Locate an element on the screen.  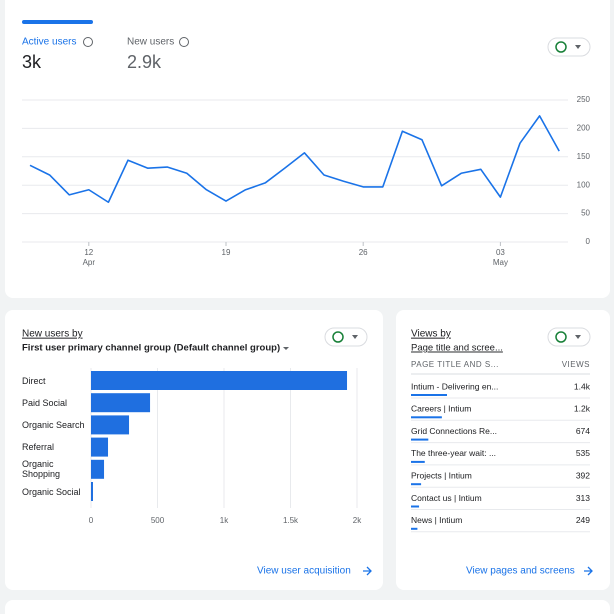
link-text: View pages and screens is located at coordinates (520, 571).